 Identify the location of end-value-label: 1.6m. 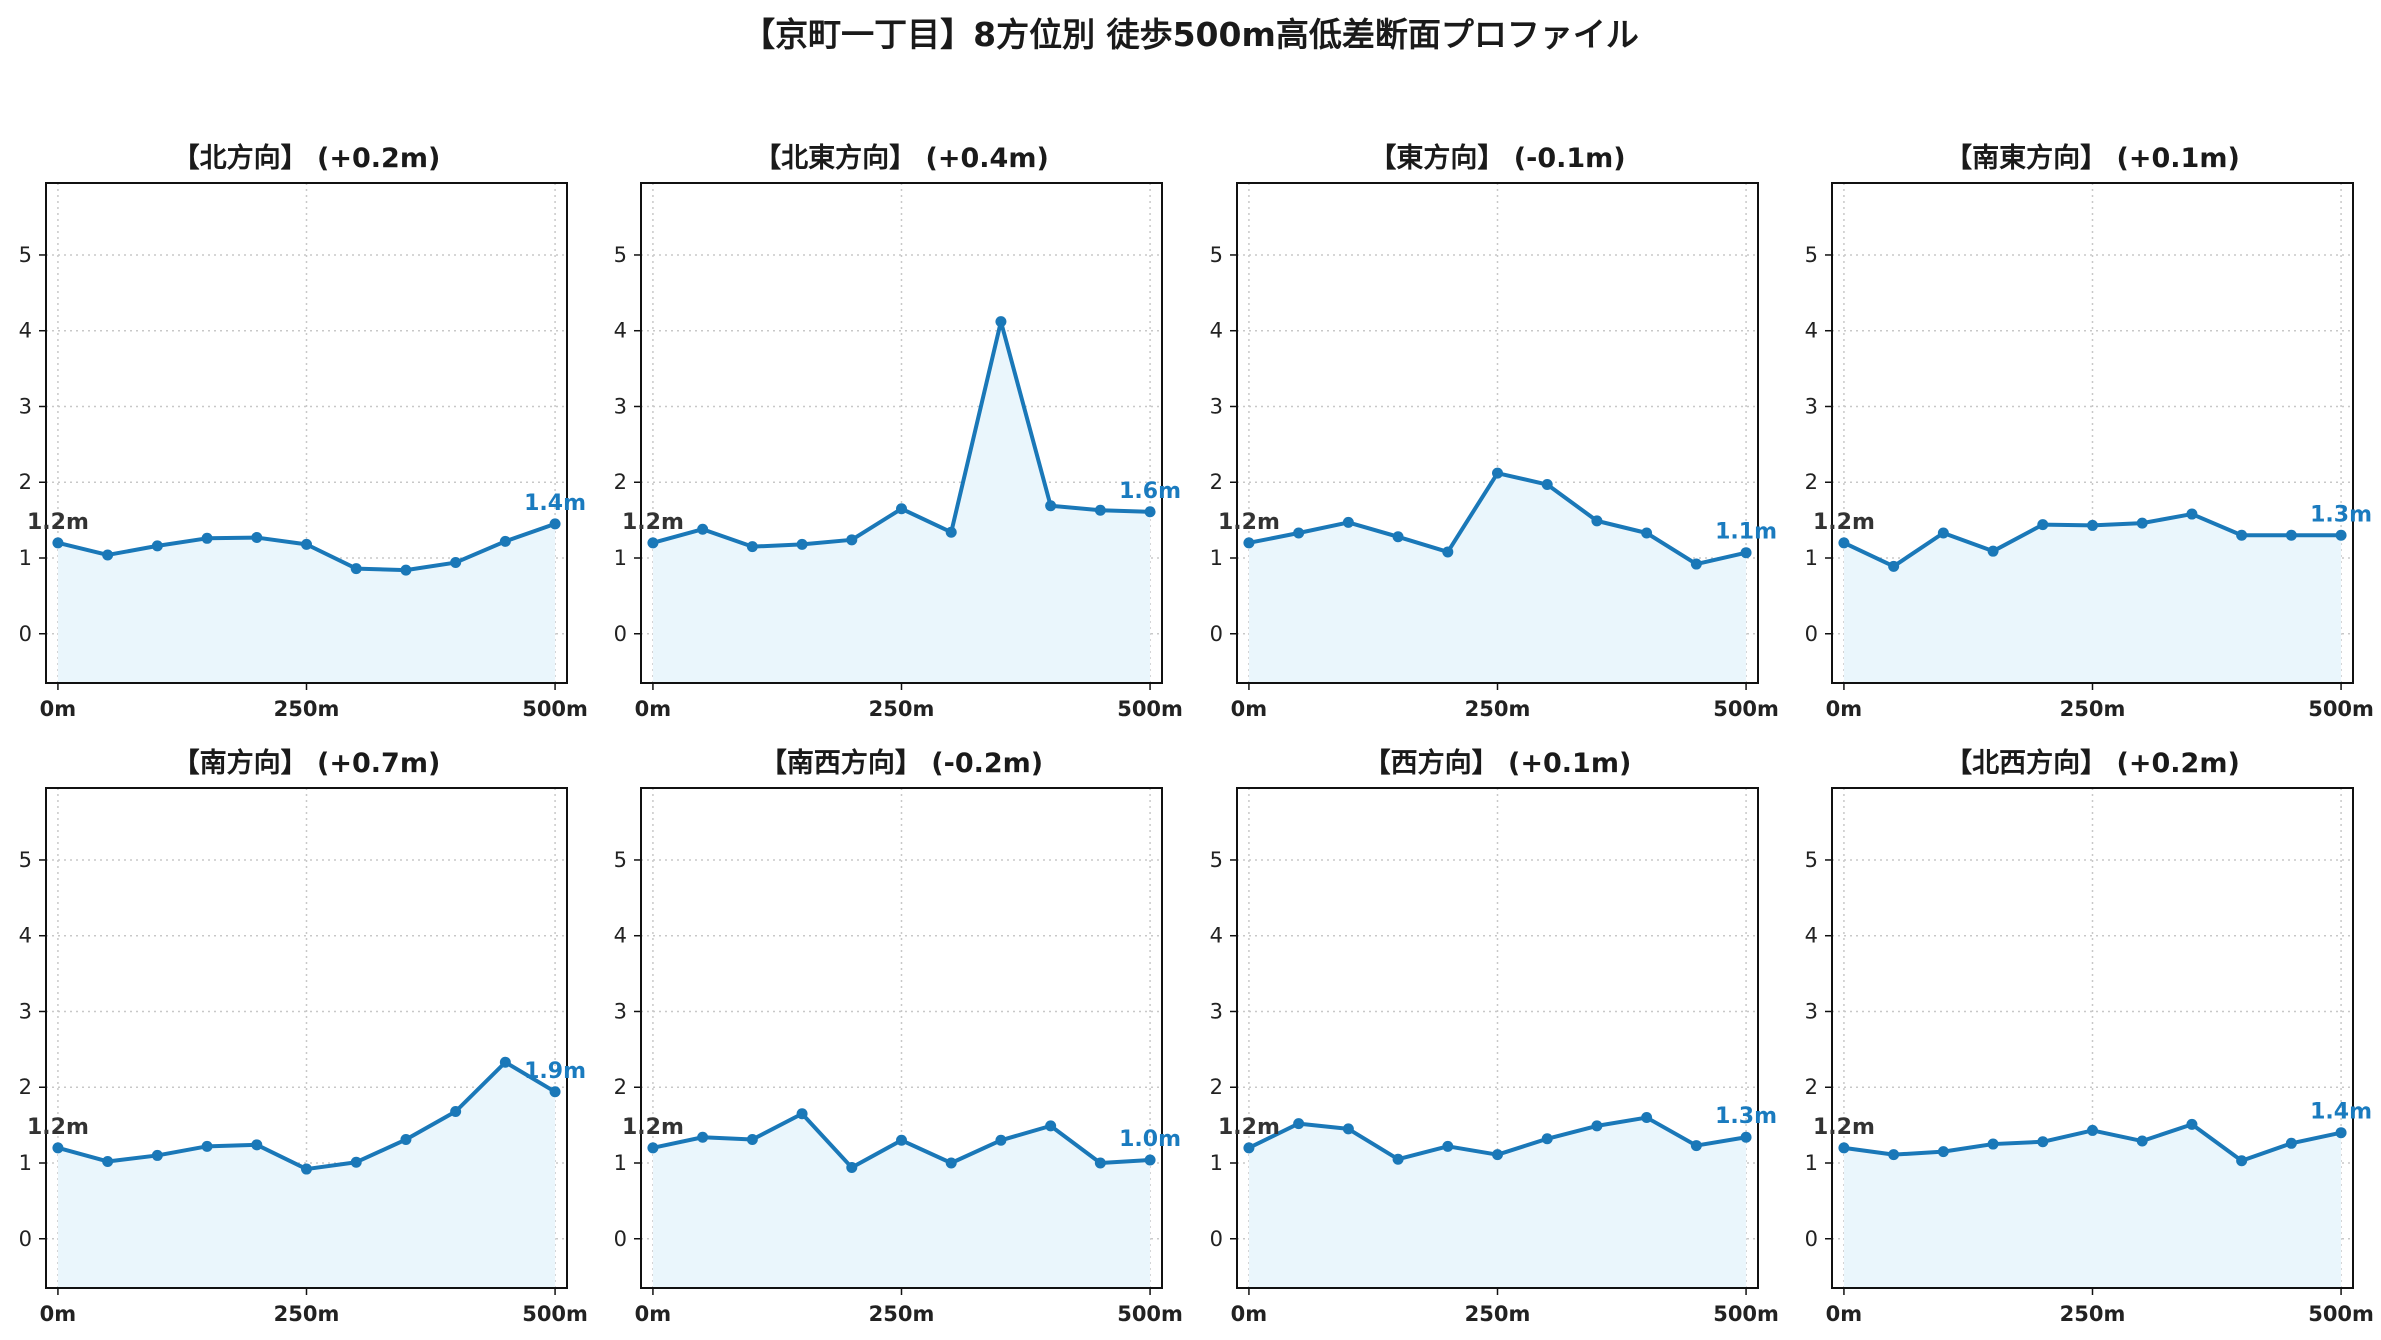
(1150, 491).